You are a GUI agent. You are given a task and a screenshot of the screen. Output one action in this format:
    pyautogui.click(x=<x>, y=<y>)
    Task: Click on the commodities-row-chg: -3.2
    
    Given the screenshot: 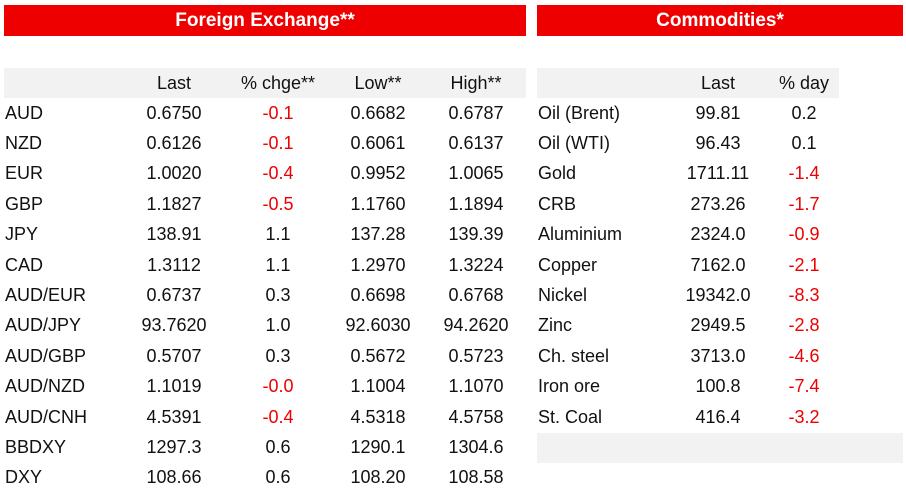 What is the action you would take?
    pyautogui.click(x=804, y=416)
    